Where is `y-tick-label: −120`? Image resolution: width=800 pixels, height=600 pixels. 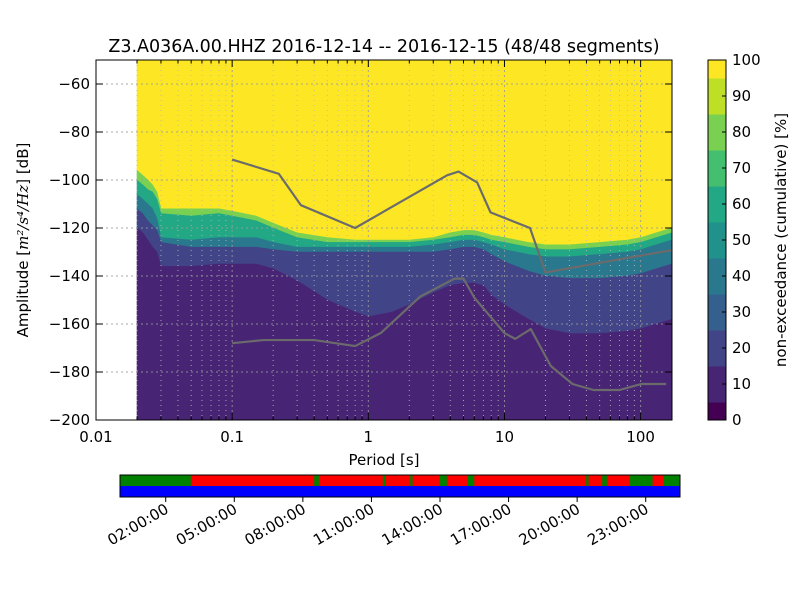 y-tick-label: −120 is located at coordinates (69, 228).